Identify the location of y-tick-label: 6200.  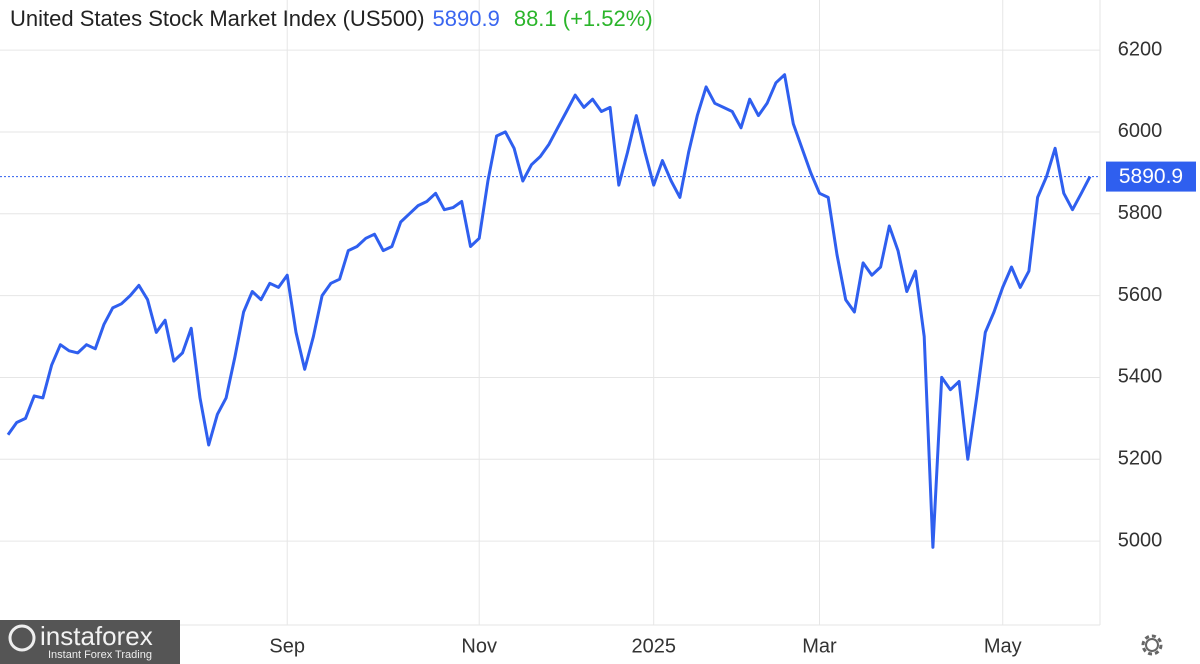
(1140, 49).